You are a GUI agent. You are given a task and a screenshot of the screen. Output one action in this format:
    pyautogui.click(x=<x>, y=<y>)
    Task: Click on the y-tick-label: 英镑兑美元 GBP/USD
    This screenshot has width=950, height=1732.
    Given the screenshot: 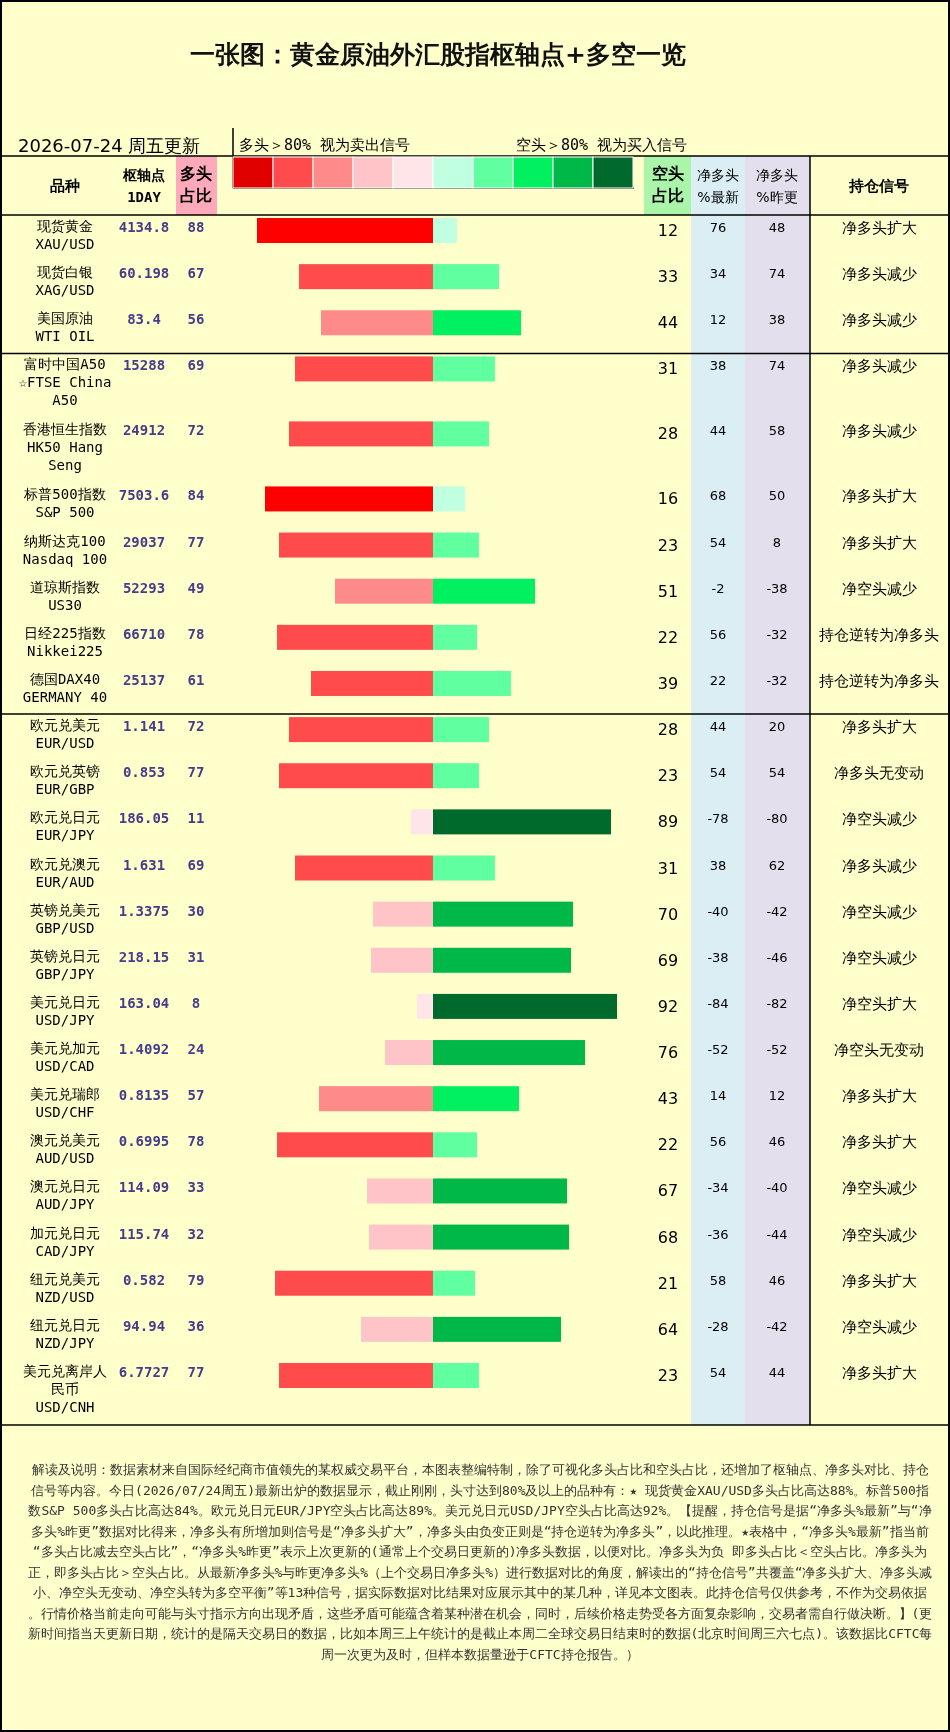 What is the action you would take?
    pyautogui.click(x=65, y=918)
    